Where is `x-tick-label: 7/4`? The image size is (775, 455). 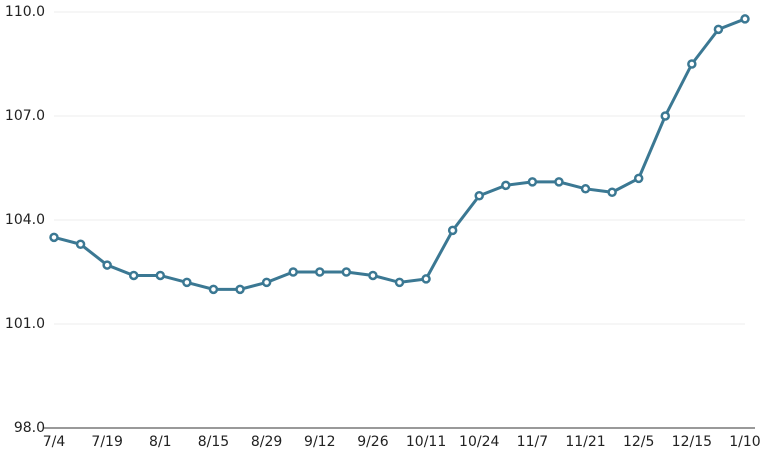 x-tick-label: 7/4 is located at coordinates (54, 442).